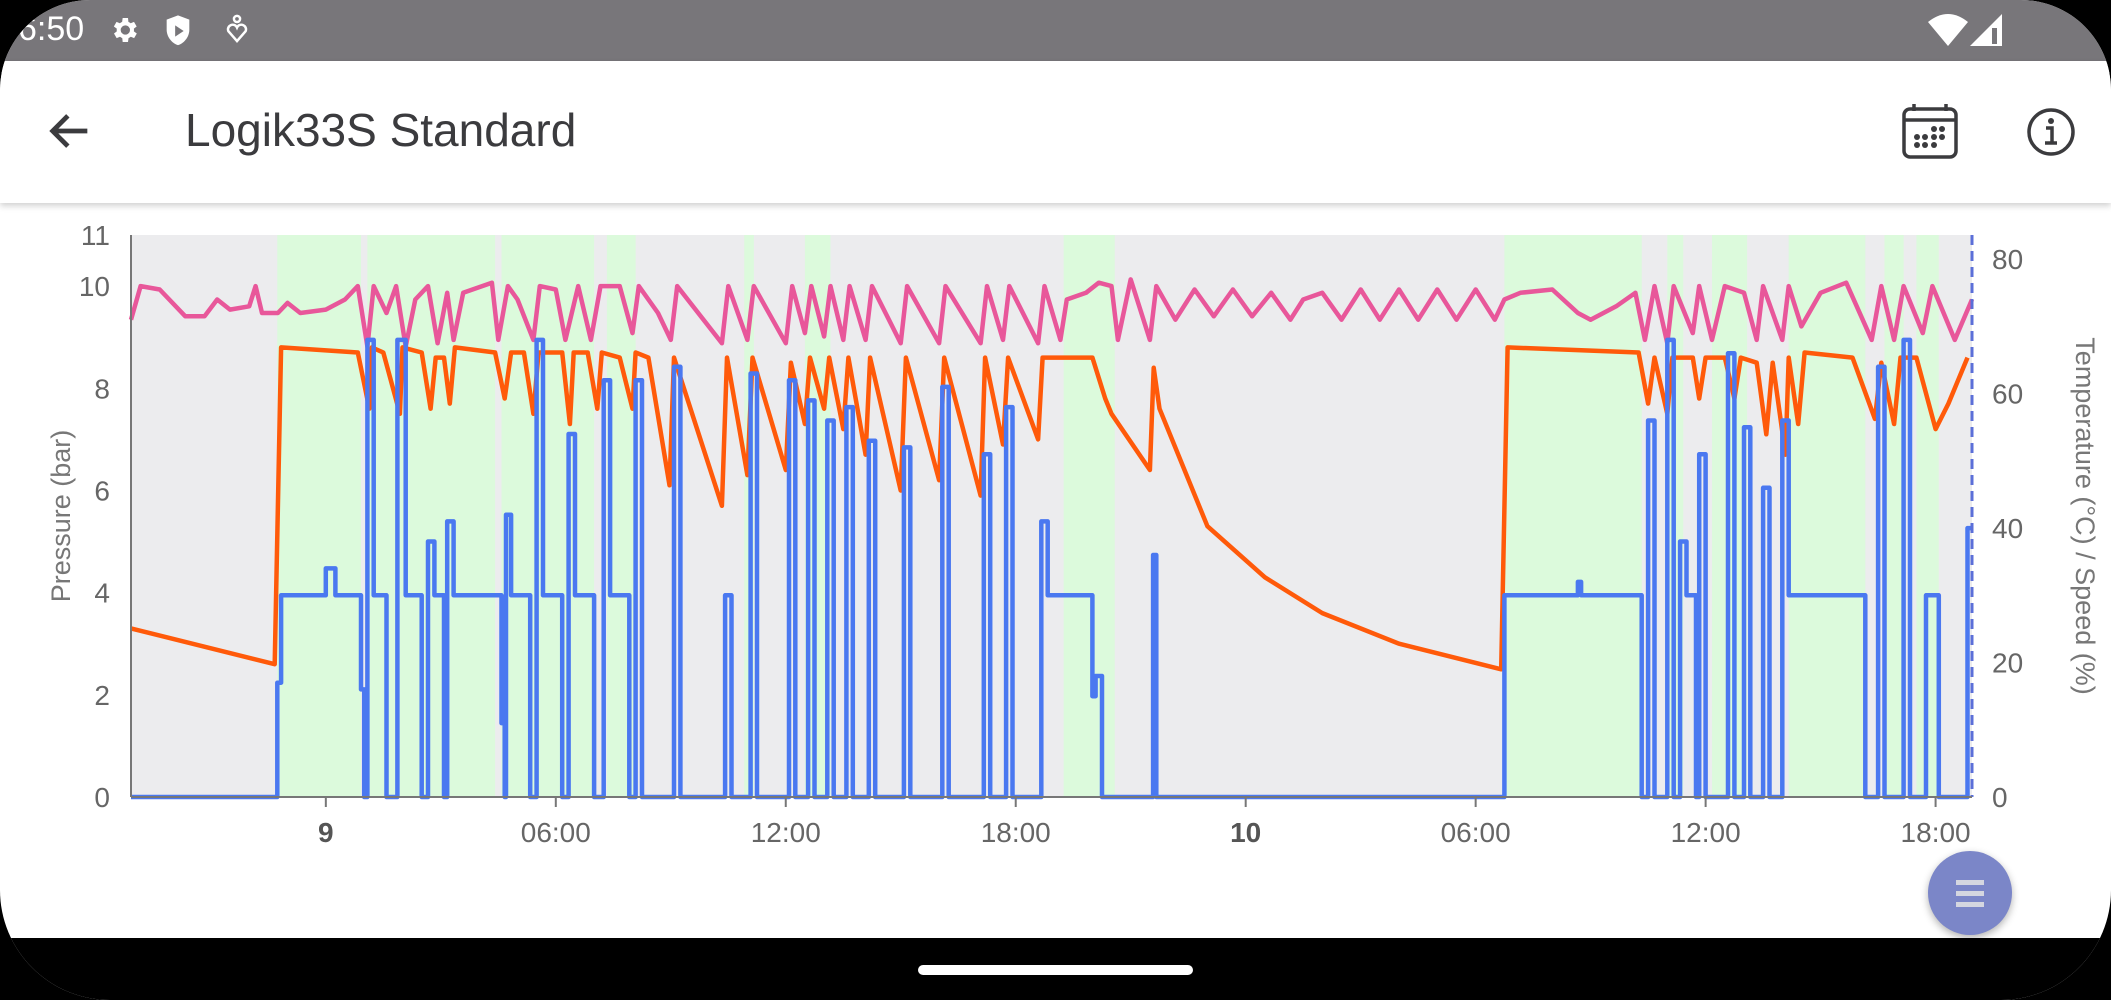  I want to click on menu-fab-button, so click(1970, 893).